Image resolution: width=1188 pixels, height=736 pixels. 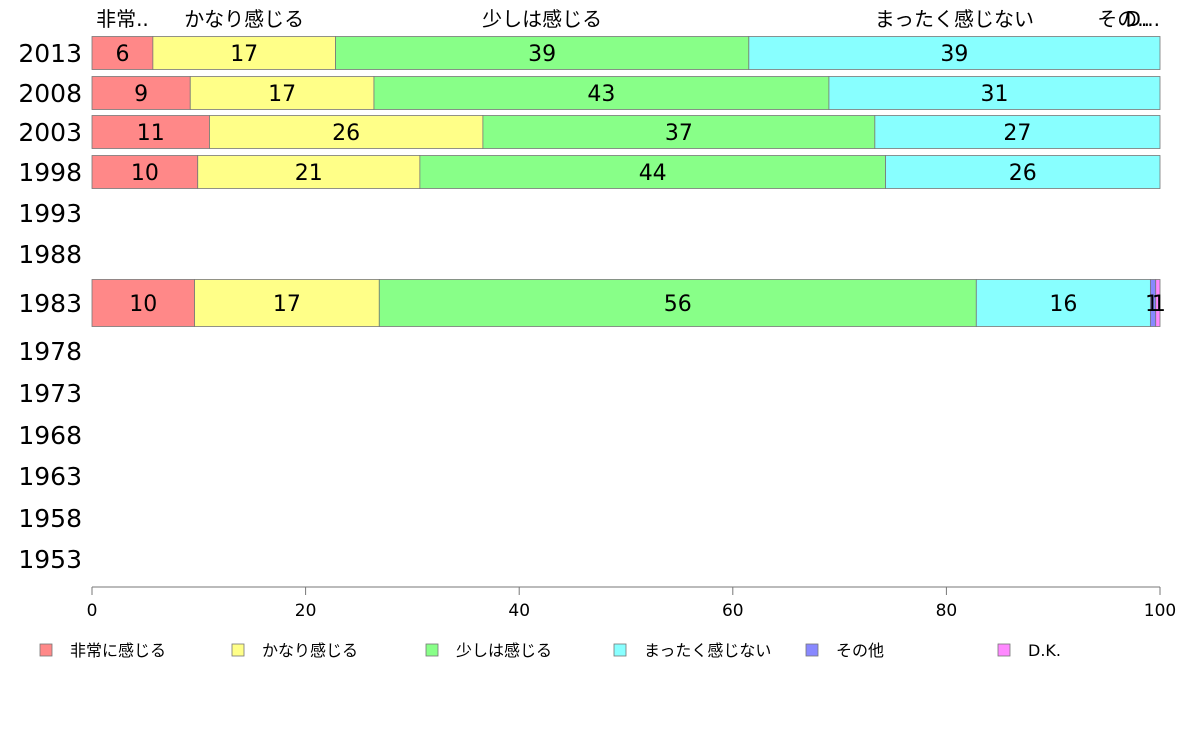 What do you see at coordinates (50, 132) in the screenshot?
I see `year-label-2003: 2003` at bounding box center [50, 132].